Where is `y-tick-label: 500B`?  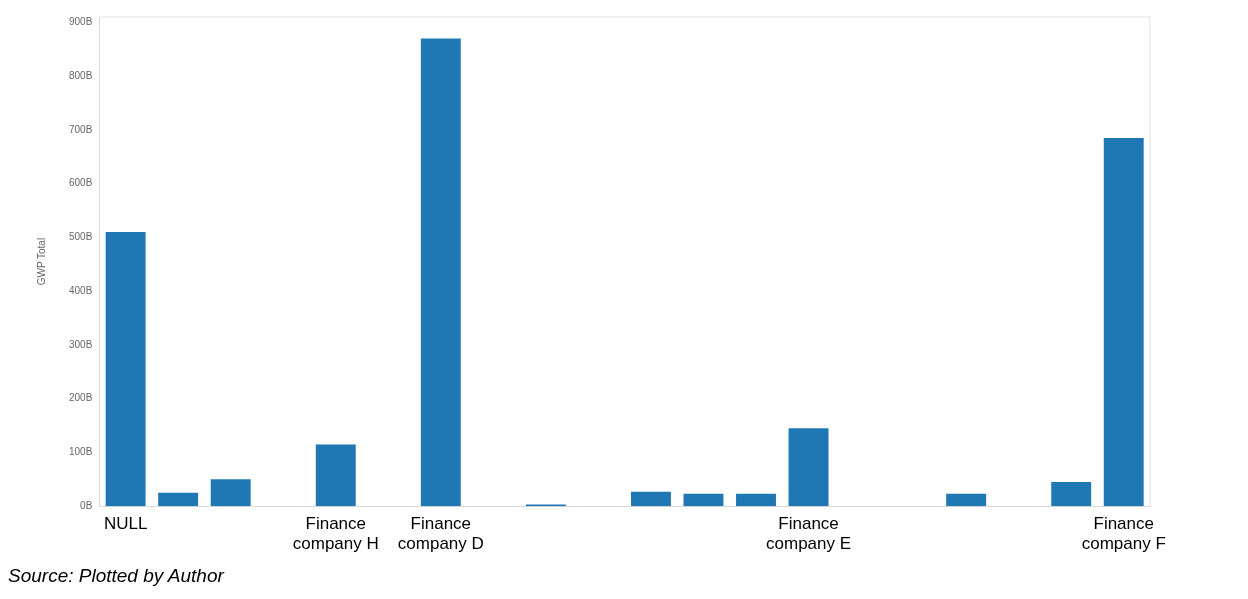 y-tick-label: 500B is located at coordinates (81, 237).